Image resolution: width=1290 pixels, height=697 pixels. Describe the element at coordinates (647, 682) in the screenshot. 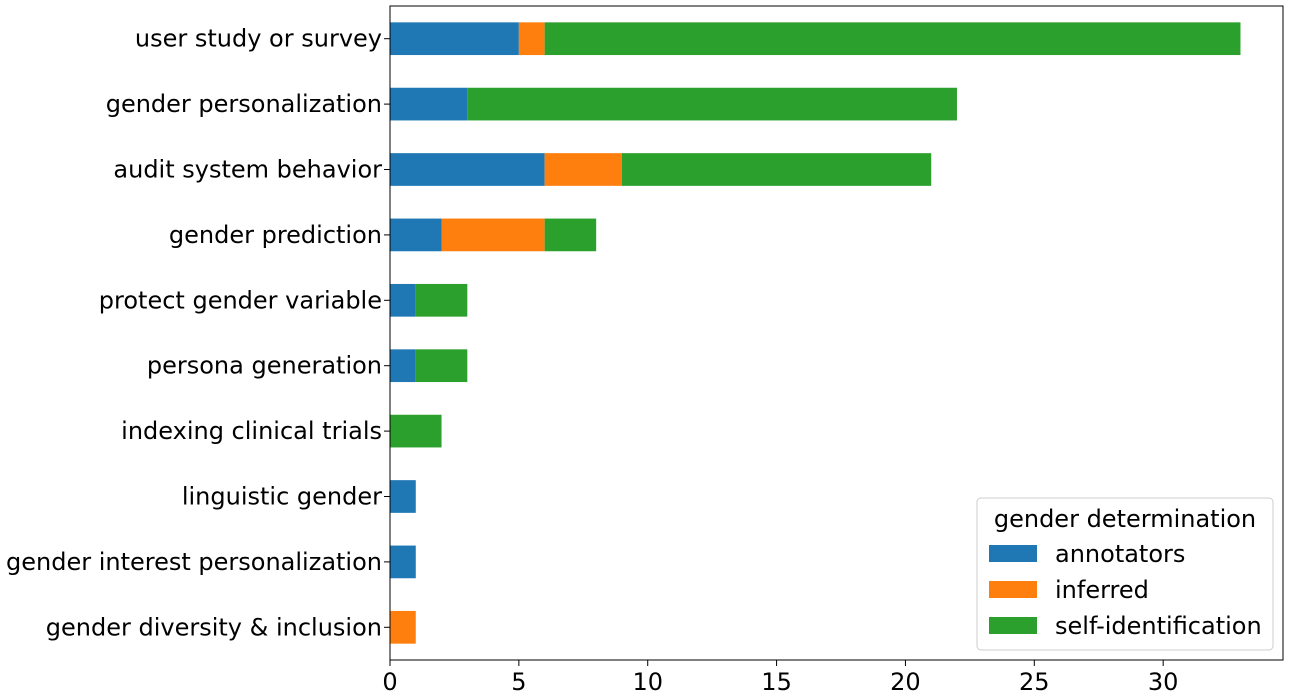

I see `x-tick-label: 10` at that location.